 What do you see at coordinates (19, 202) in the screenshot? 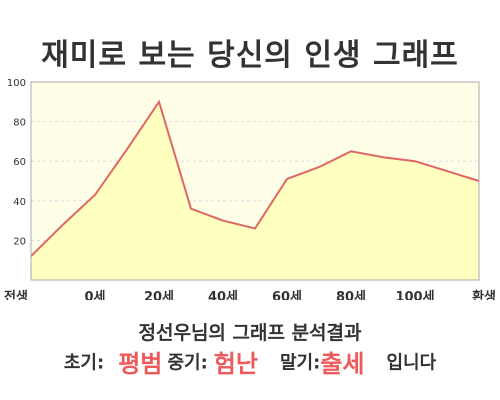
I see `y-tick-label: 40` at bounding box center [19, 202].